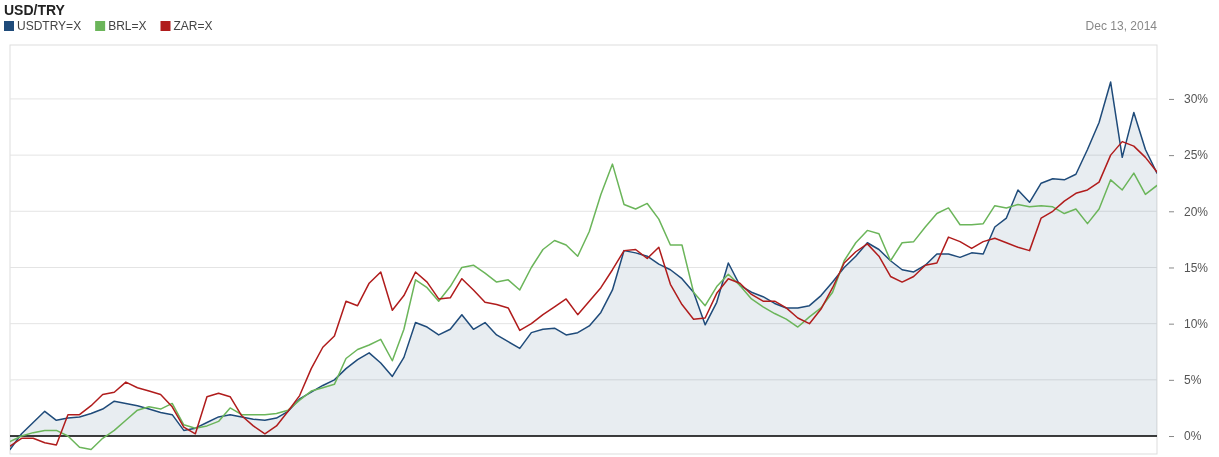  Describe the element at coordinates (35, 10) in the screenshot. I see `chart-title: USD/TRY` at that location.